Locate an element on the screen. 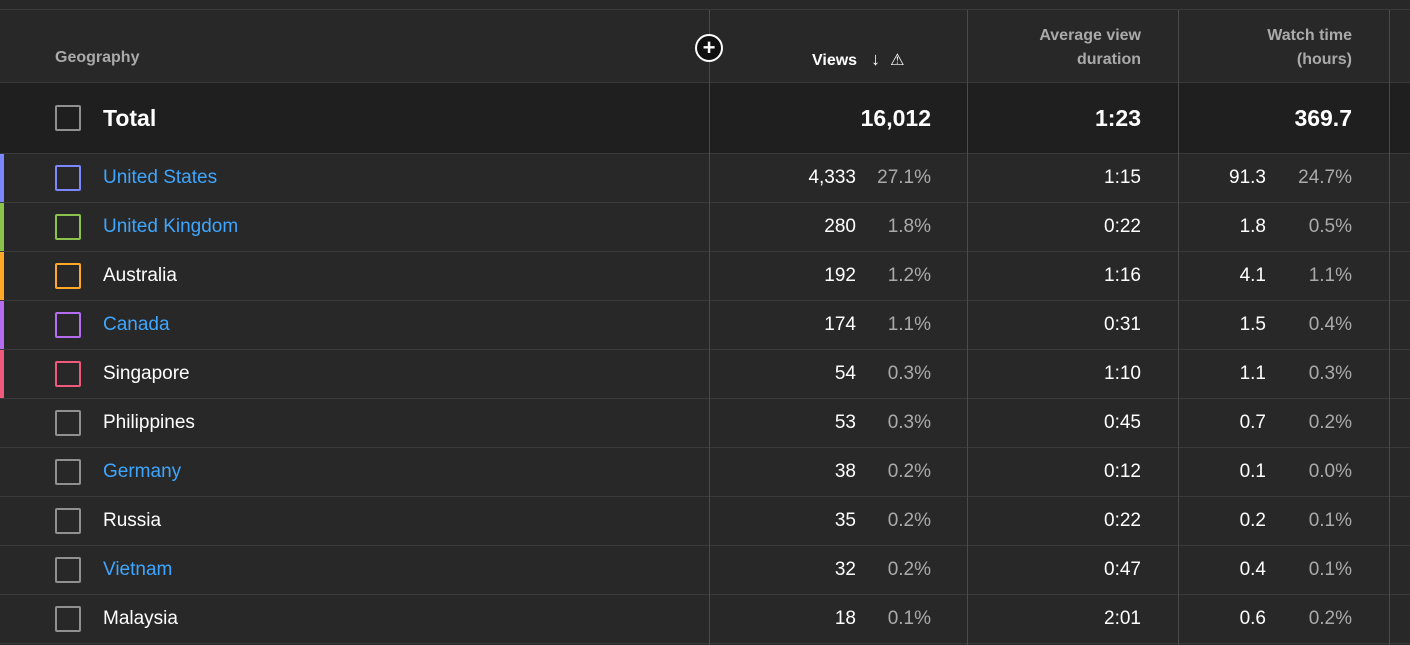 The width and height of the screenshot is (1410, 645). total-checkbox is located at coordinates (68, 118).